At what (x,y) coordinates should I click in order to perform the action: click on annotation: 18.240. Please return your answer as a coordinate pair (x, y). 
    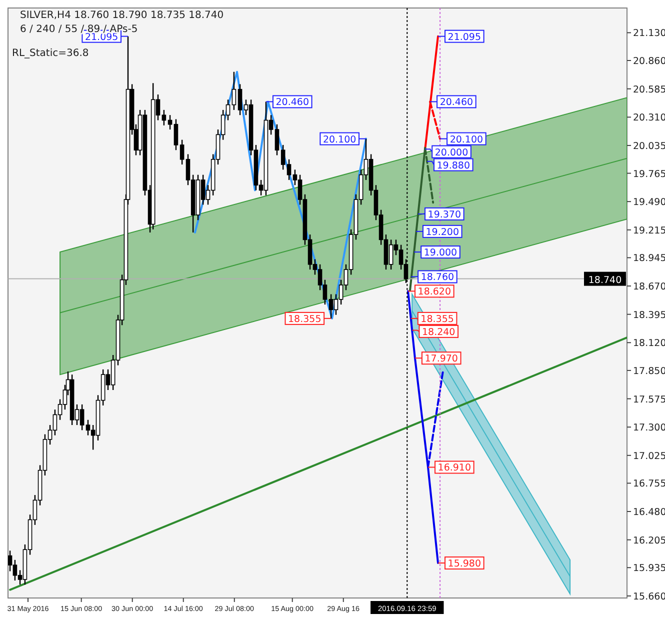
    Looking at the image, I should click on (439, 332).